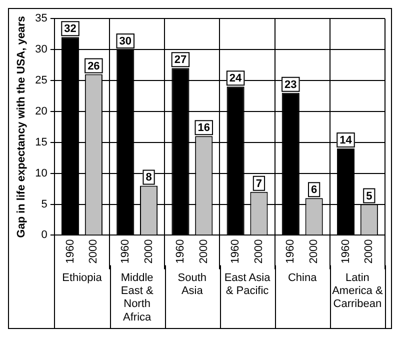 This screenshot has width=400, height=337. What do you see at coordinates (125, 42) in the screenshot?
I see `data-label: 30` at bounding box center [125, 42].